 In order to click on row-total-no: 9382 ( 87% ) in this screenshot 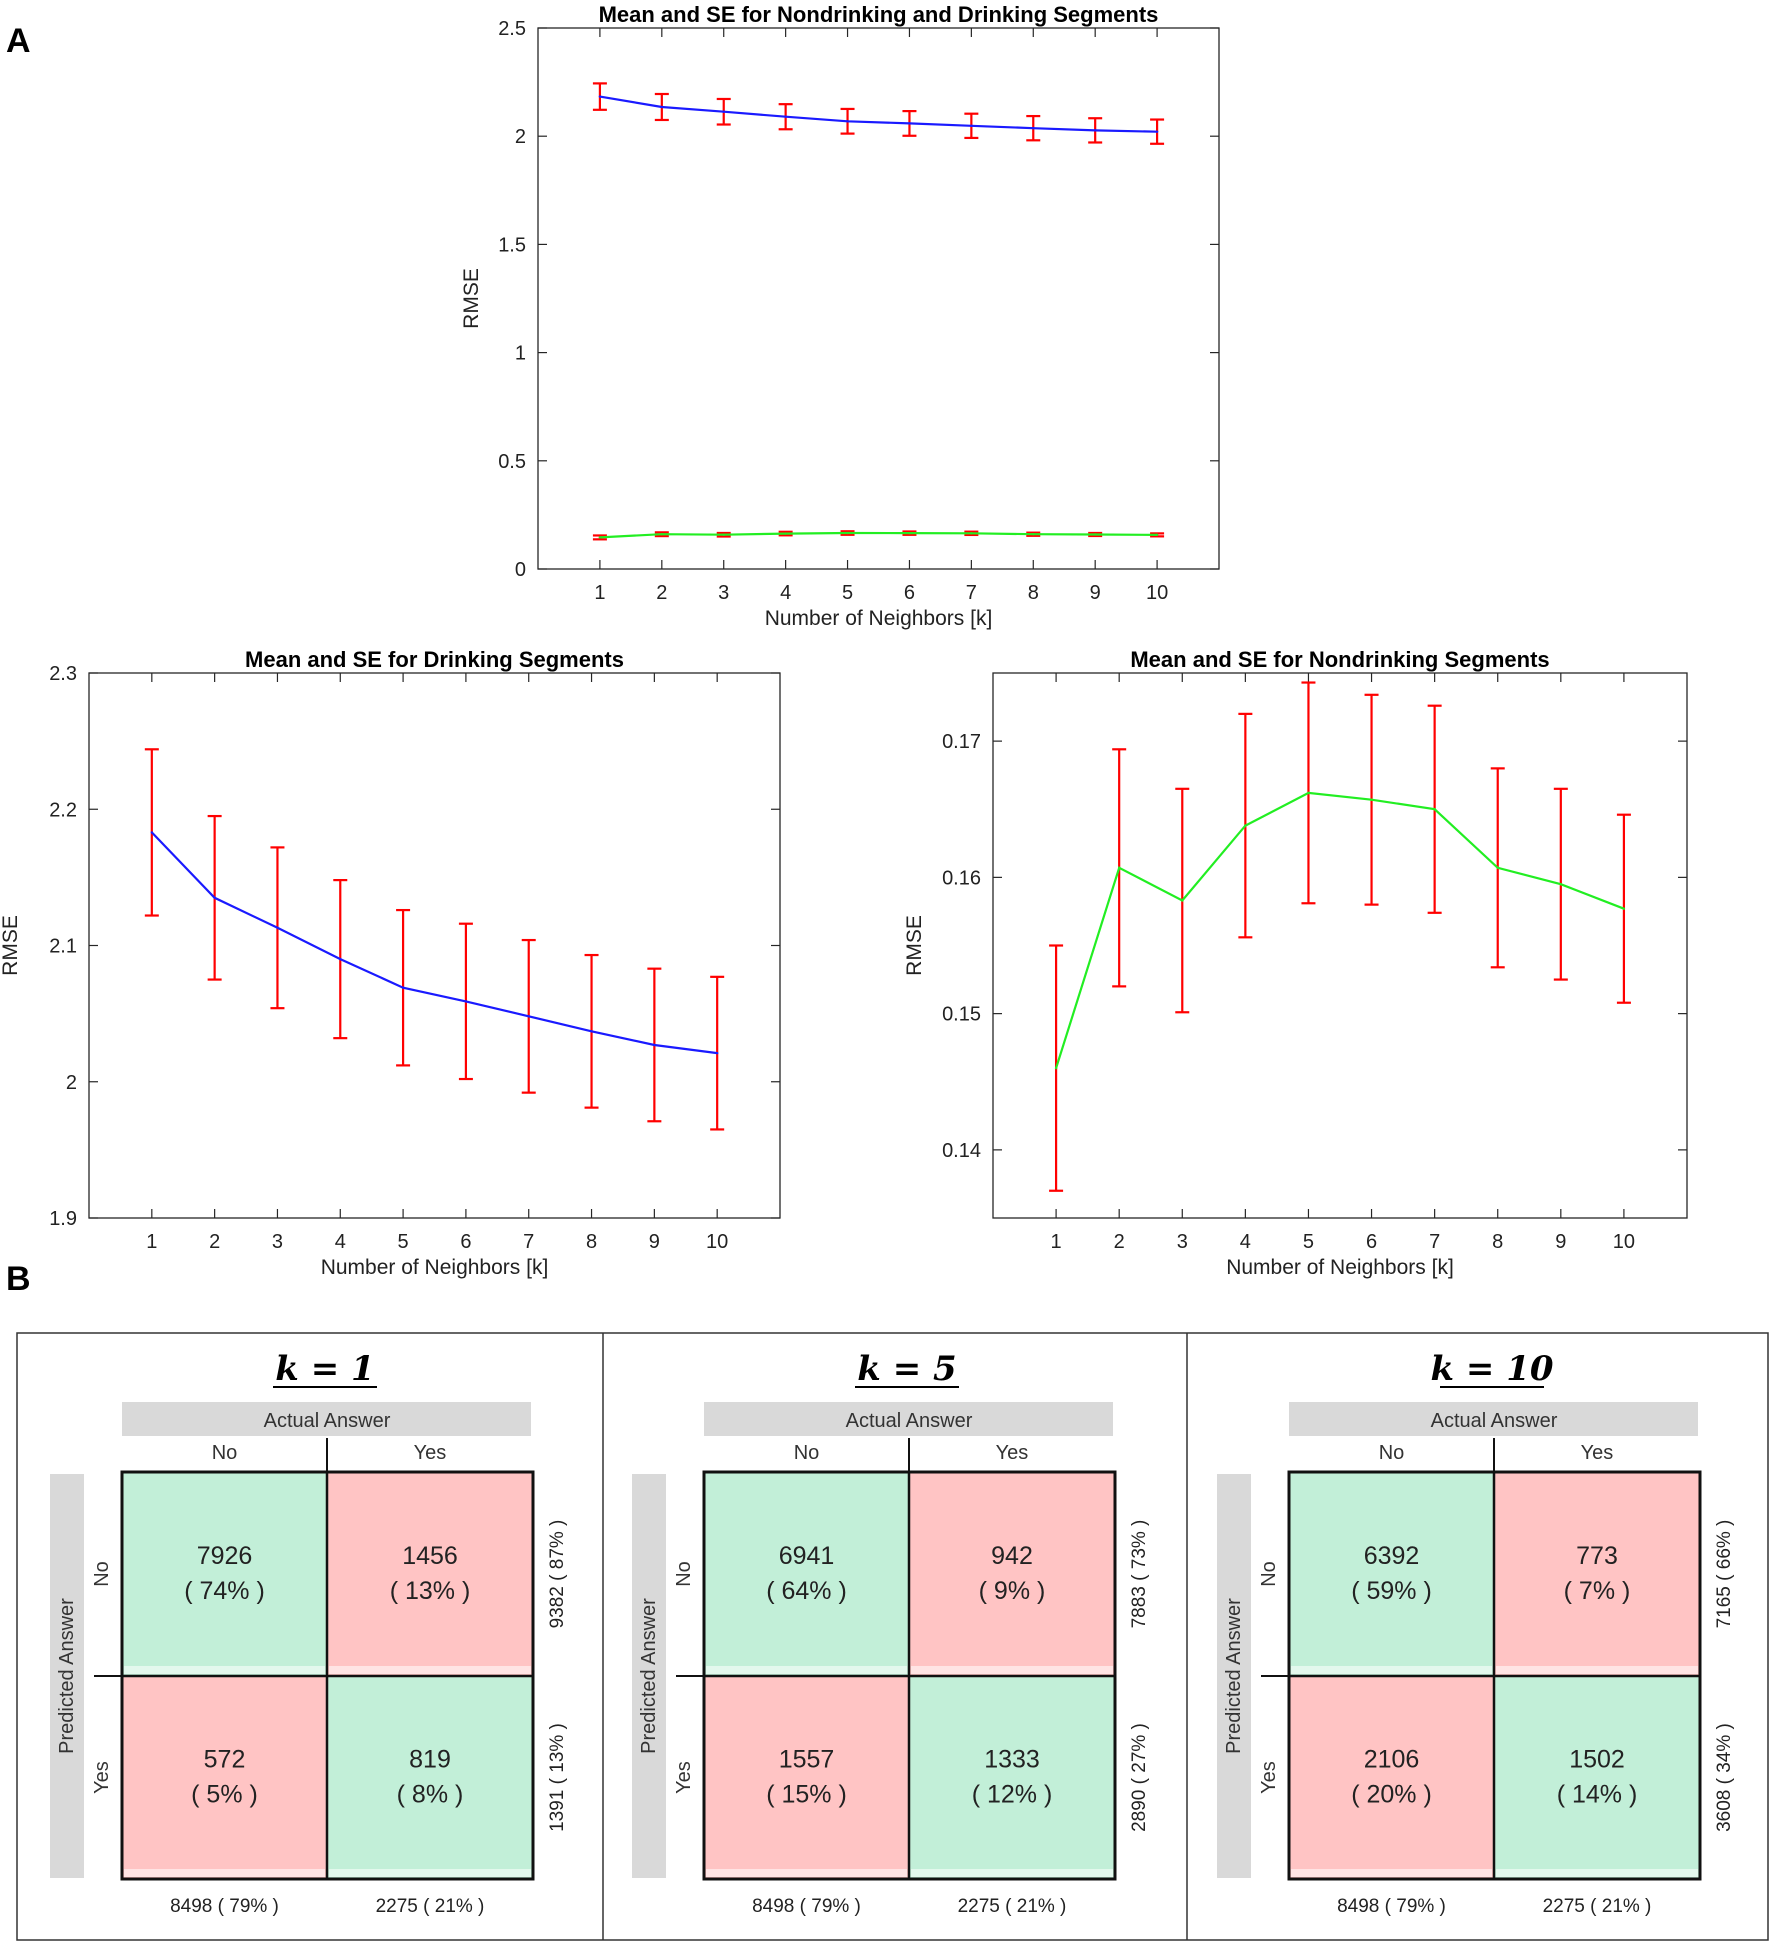, I will do `click(557, 1574)`.